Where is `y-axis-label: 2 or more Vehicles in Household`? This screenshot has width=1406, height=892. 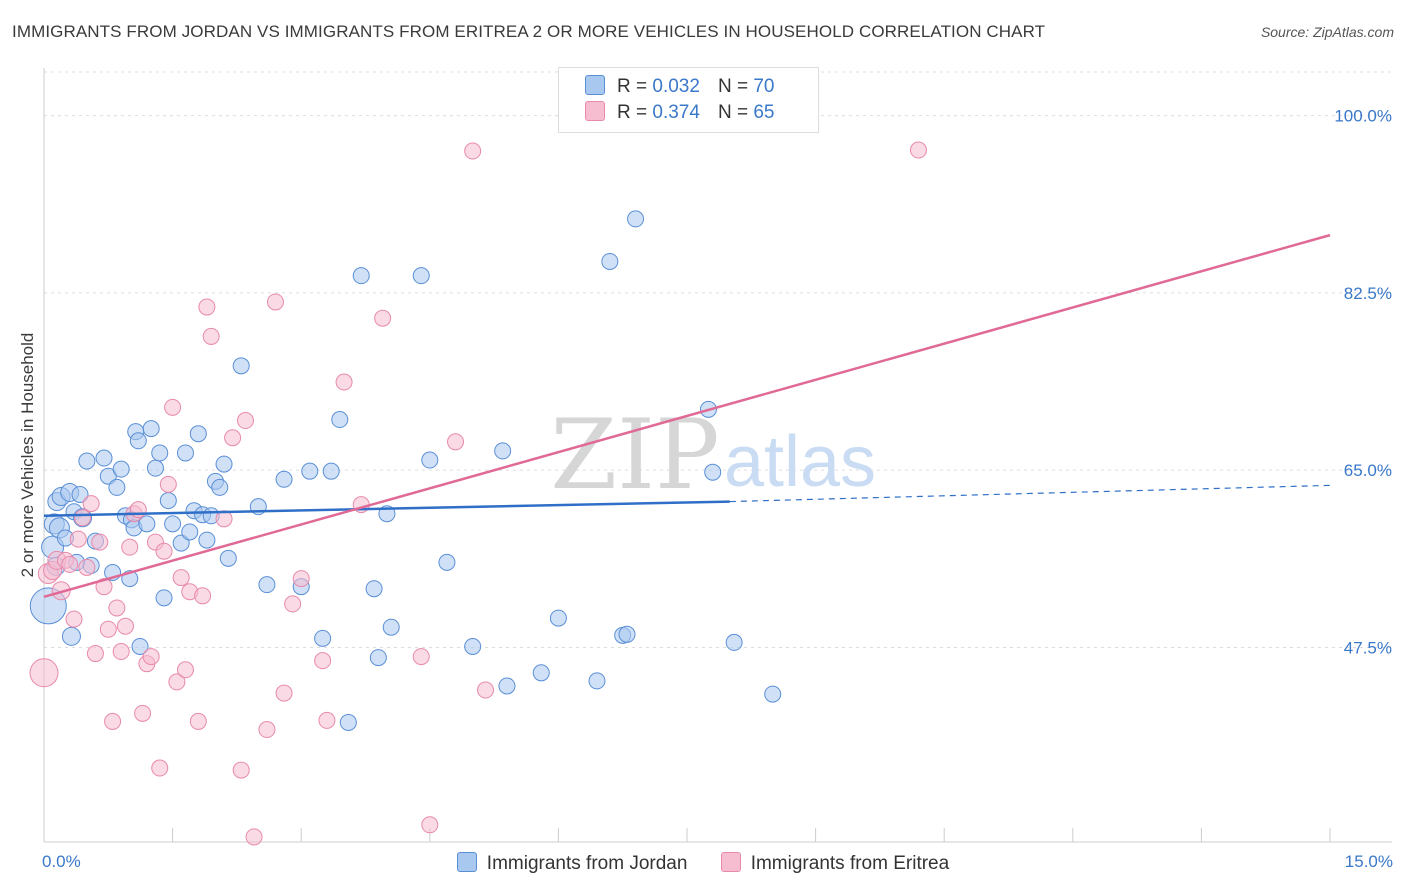 y-axis-label: 2 or more Vehicles in Household is located at coordinates (27, 455).